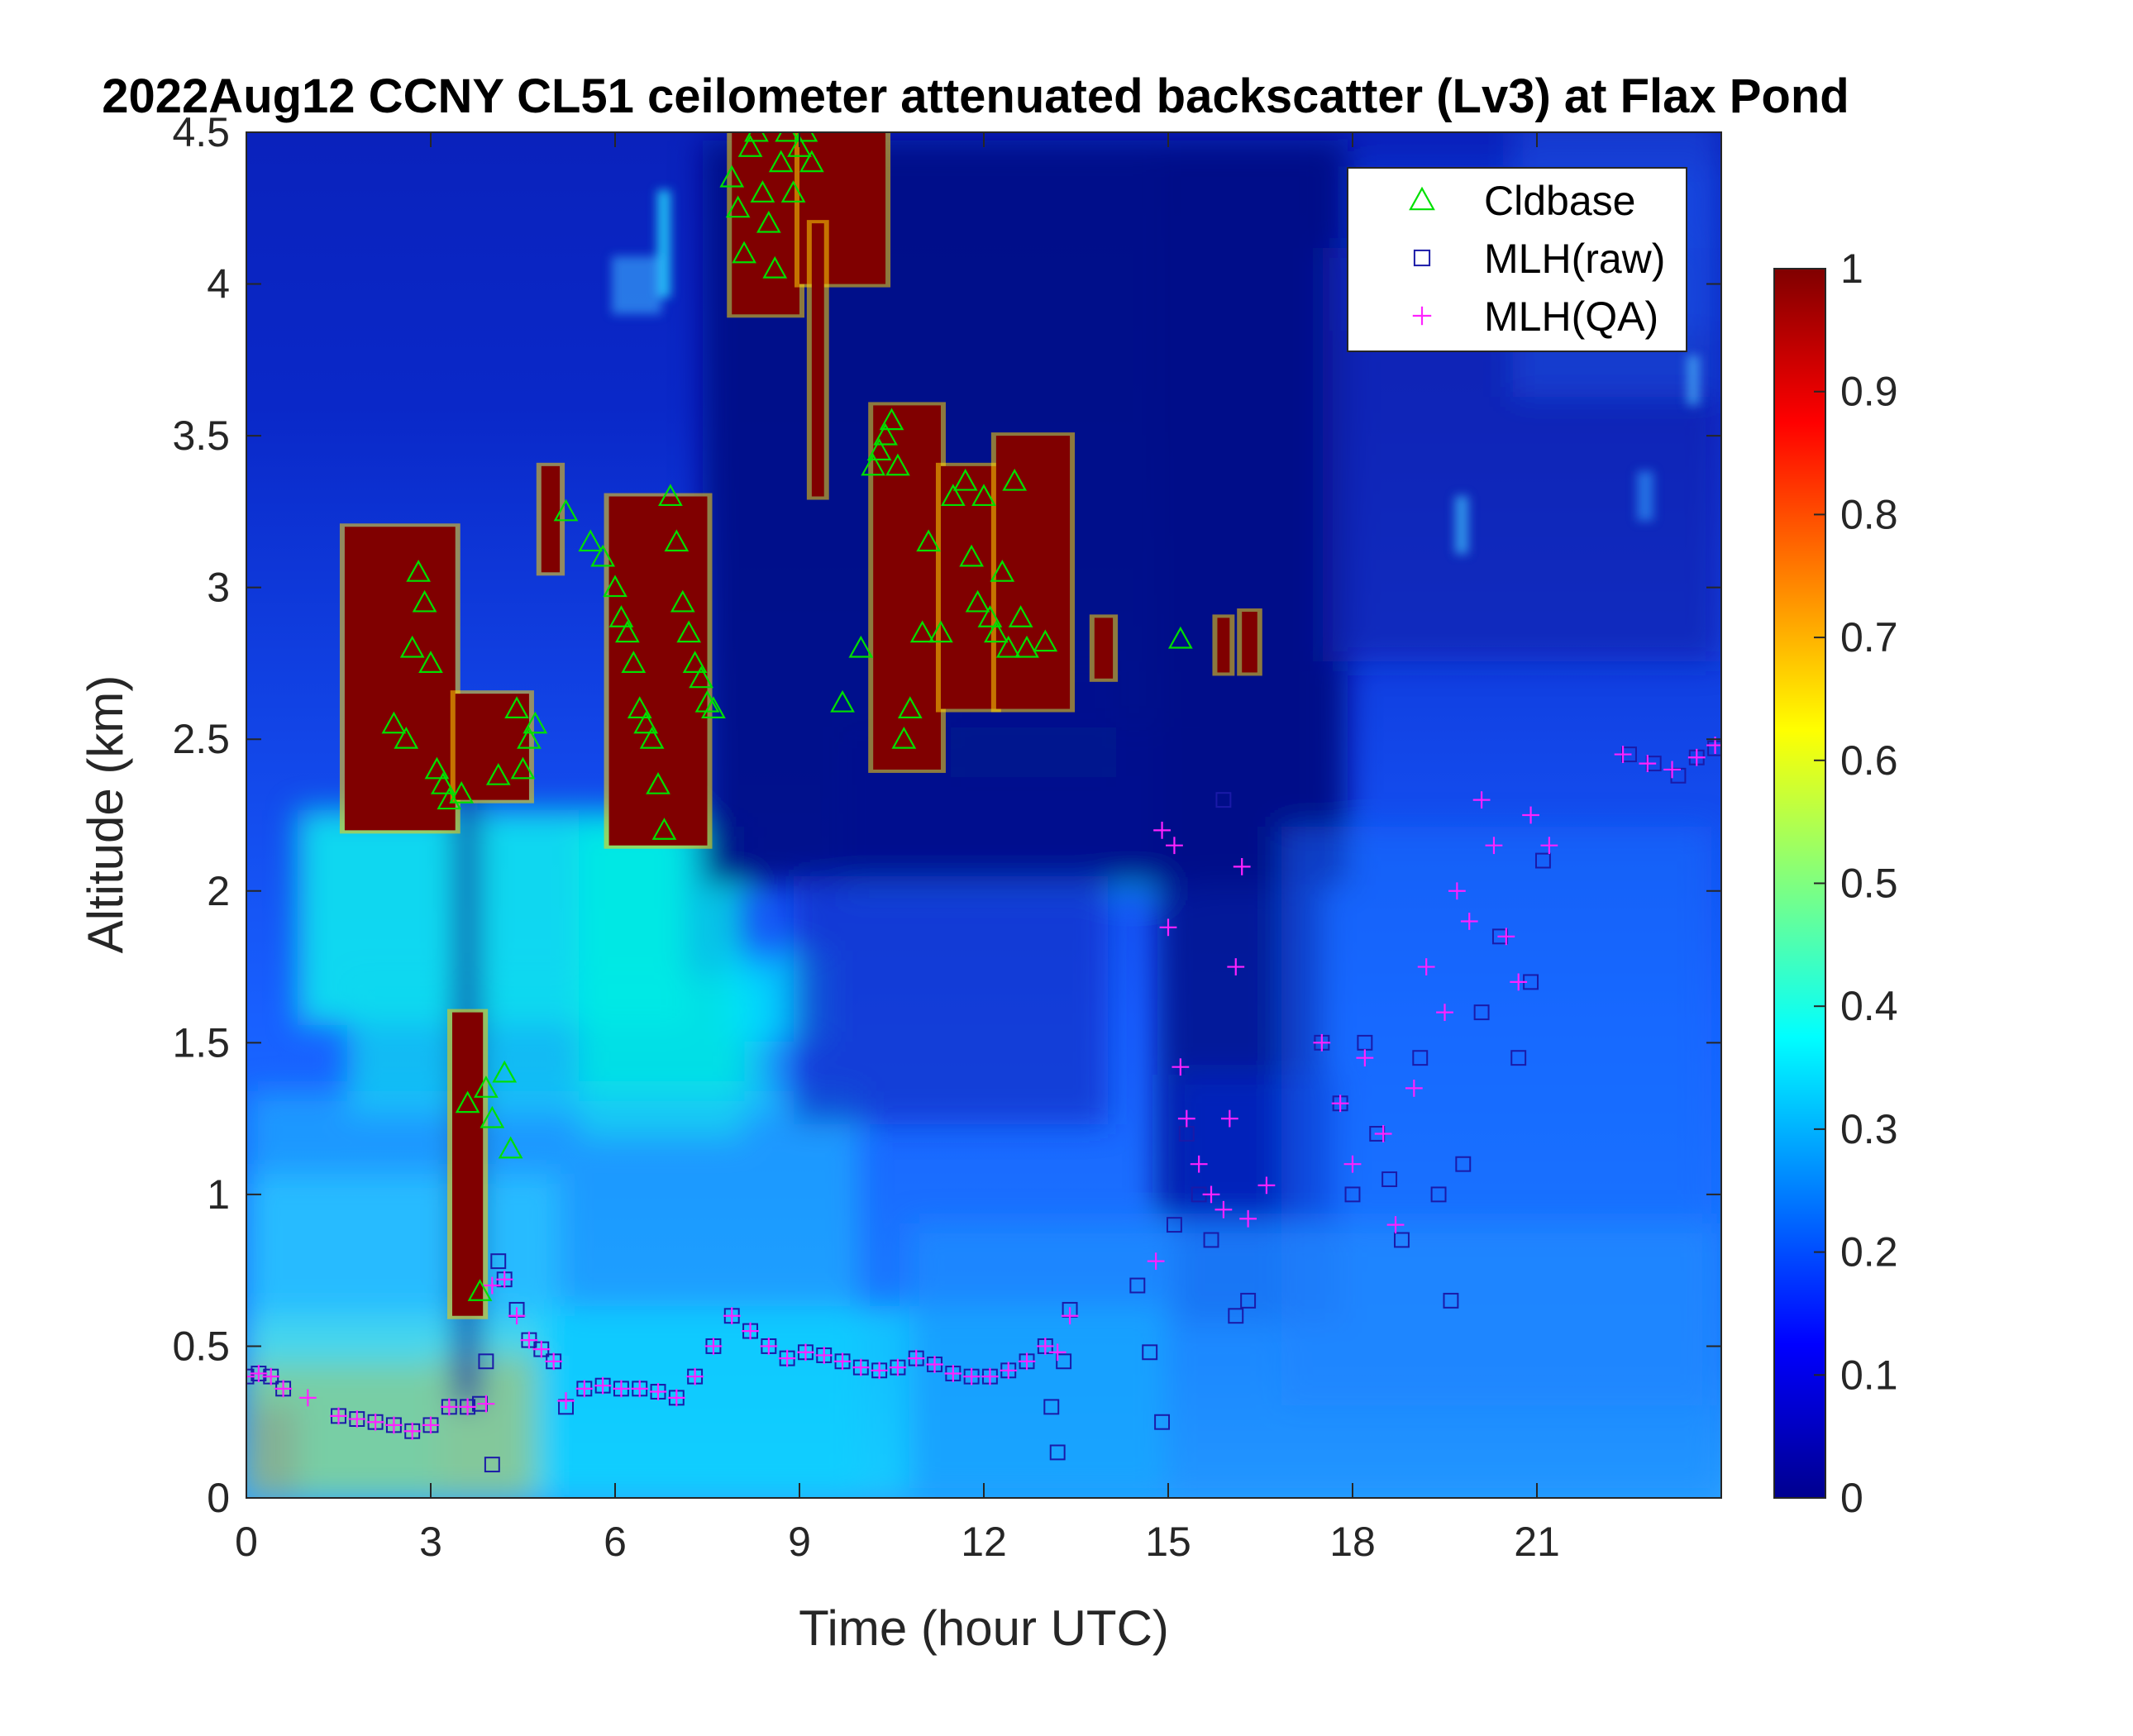 The height and width of the screenshot is (1736, 2133). Describe the element at coordinates (1869, 884) in the screenshot. I see `colorbar-tick-label: 0.5` at that location.